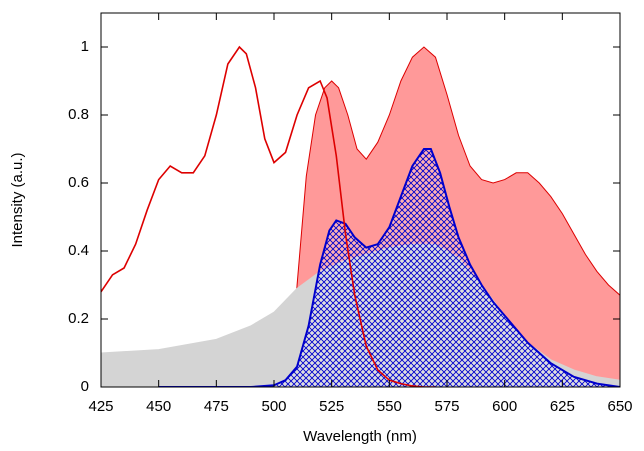 The height and width of the screenshot is (451, 644). Describe the element at coordinates (78, 182) in the screenshot. I see `y-tick-label: 0.6` at that location.